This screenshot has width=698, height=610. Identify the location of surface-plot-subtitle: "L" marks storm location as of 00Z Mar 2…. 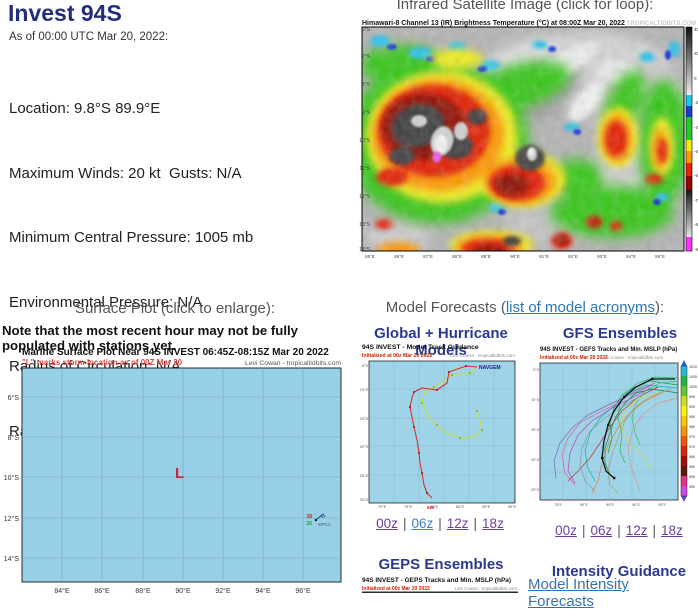
(102, 362).